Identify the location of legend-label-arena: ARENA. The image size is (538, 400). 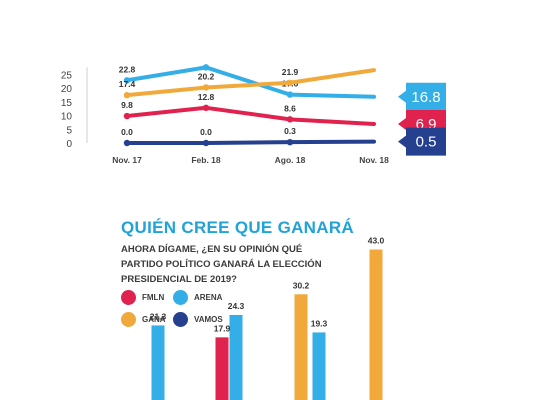
(208, 297).